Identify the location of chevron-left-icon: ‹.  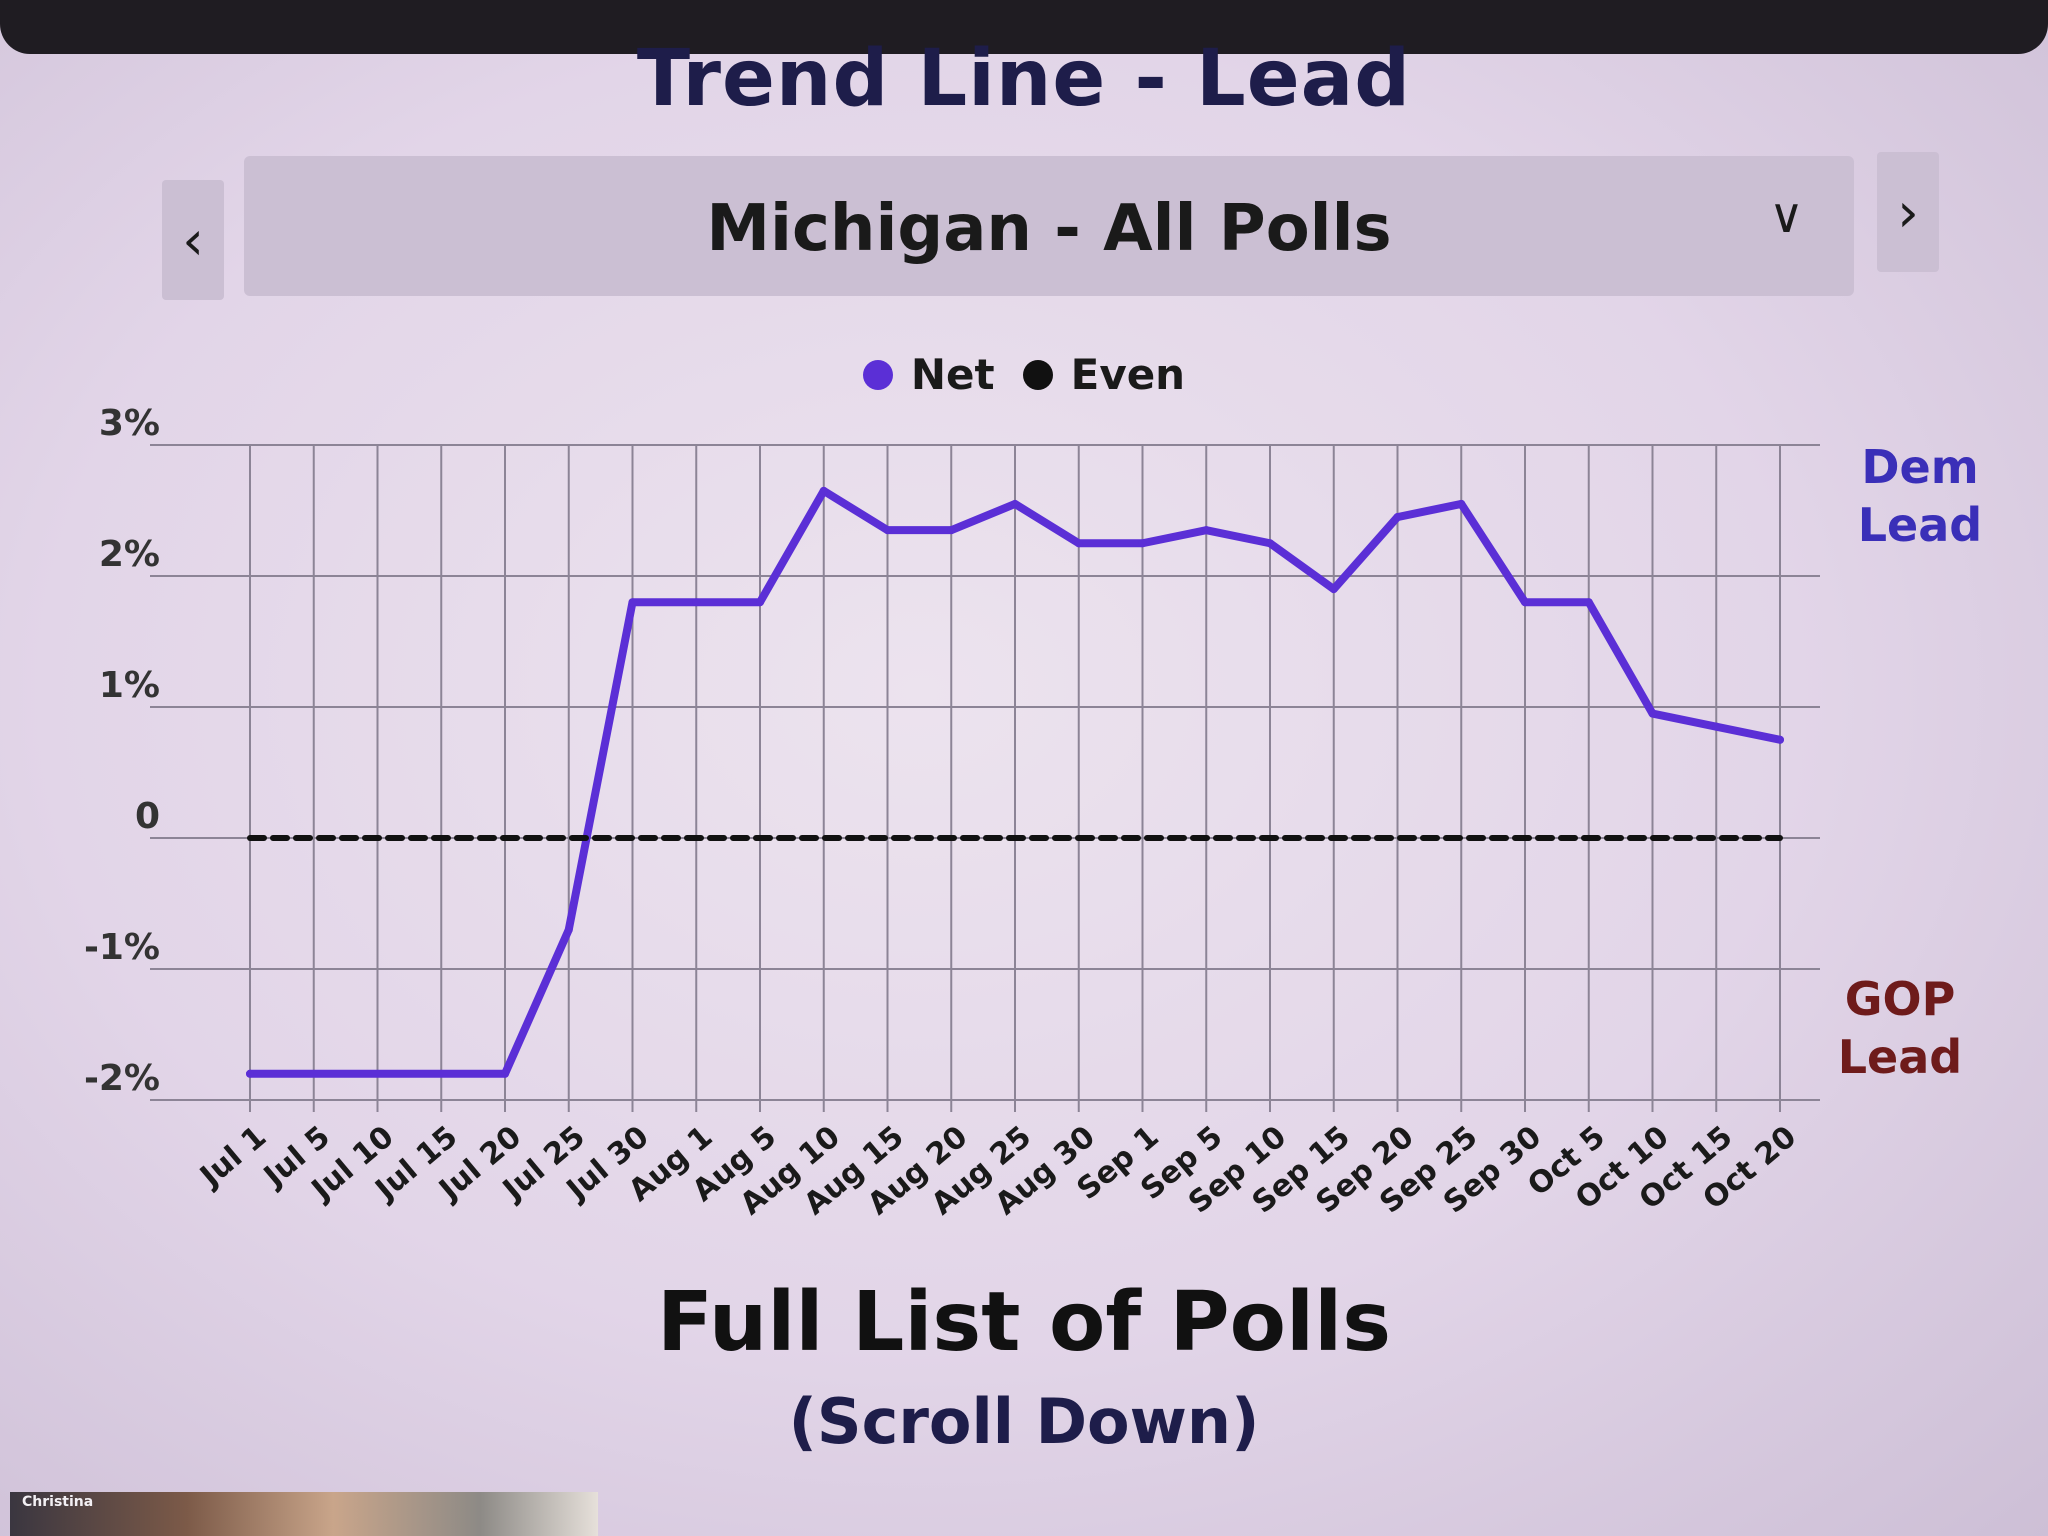
(193, 240).